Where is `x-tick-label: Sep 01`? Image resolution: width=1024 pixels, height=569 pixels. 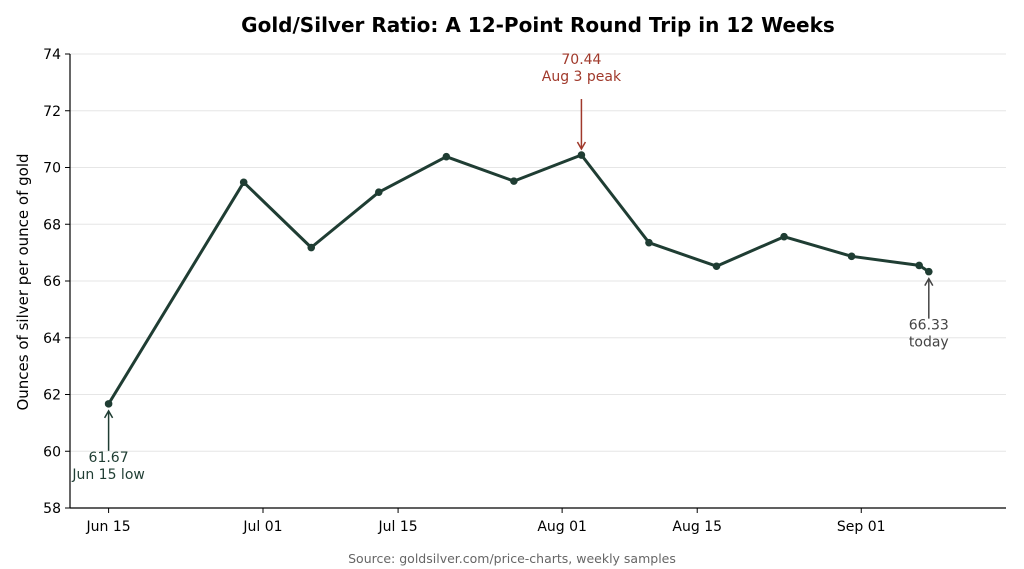
x-tick-label: Sep 01 is located at coordinates (861, 527).